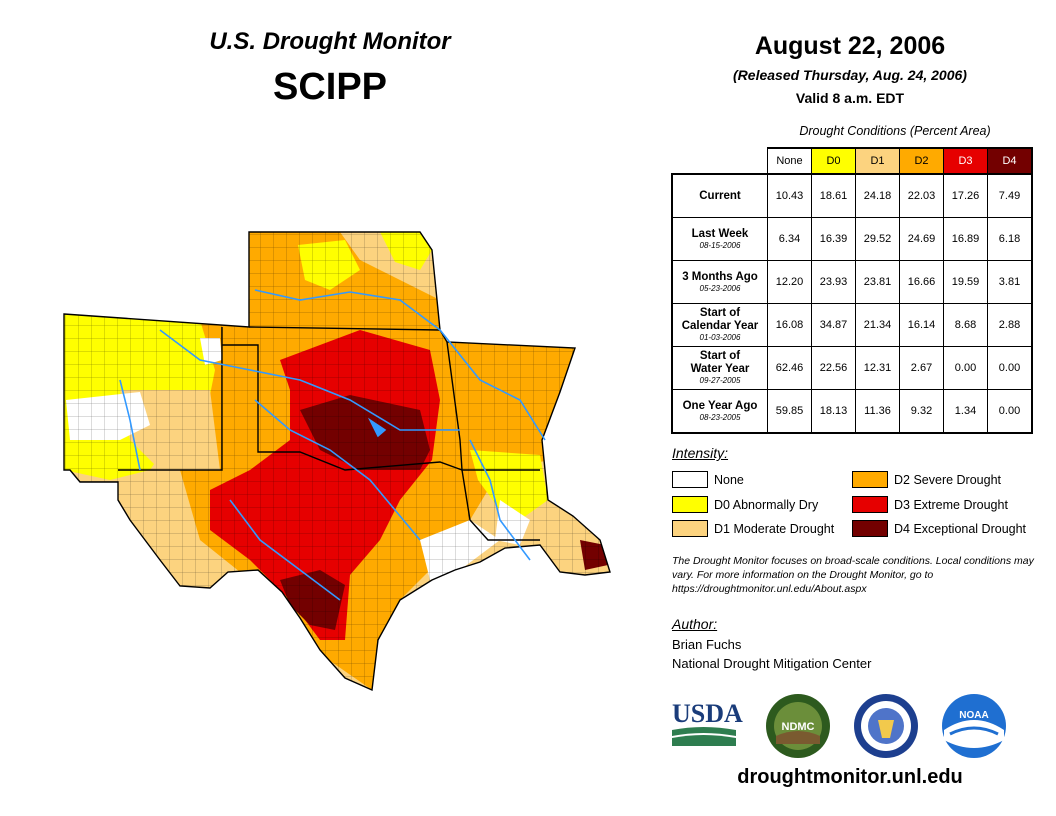 The image size is (1056, 816). Describe the element at coordinates (974, 726) in the screenshot. I see `noaa-logo: NOAA` at that location.